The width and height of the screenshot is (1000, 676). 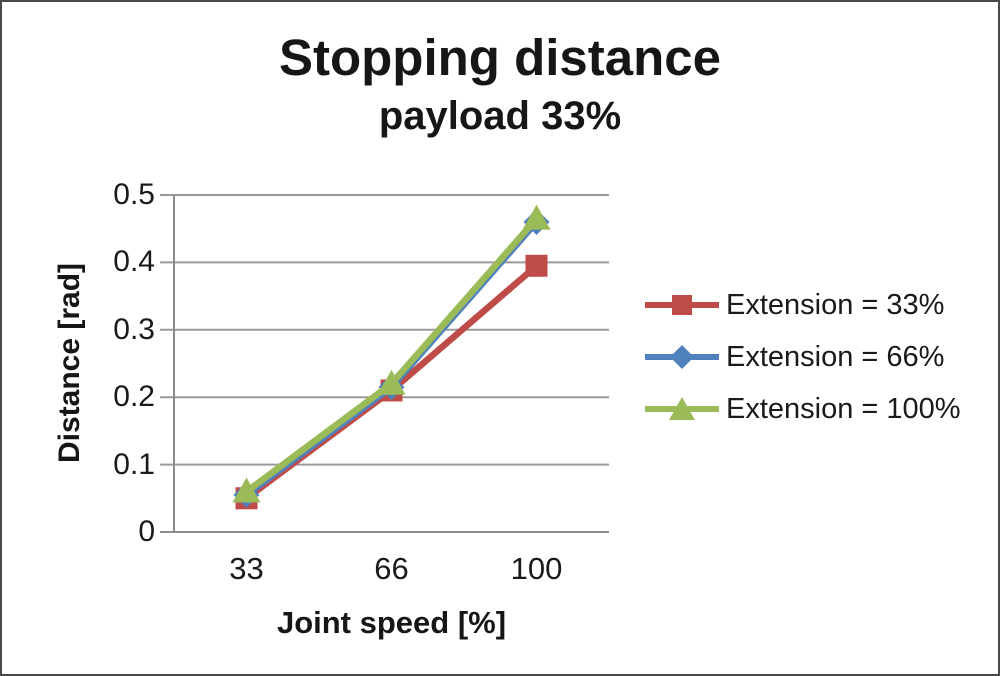 I want to click on y-tick-label: 0.2, so click(x=134, y=397).